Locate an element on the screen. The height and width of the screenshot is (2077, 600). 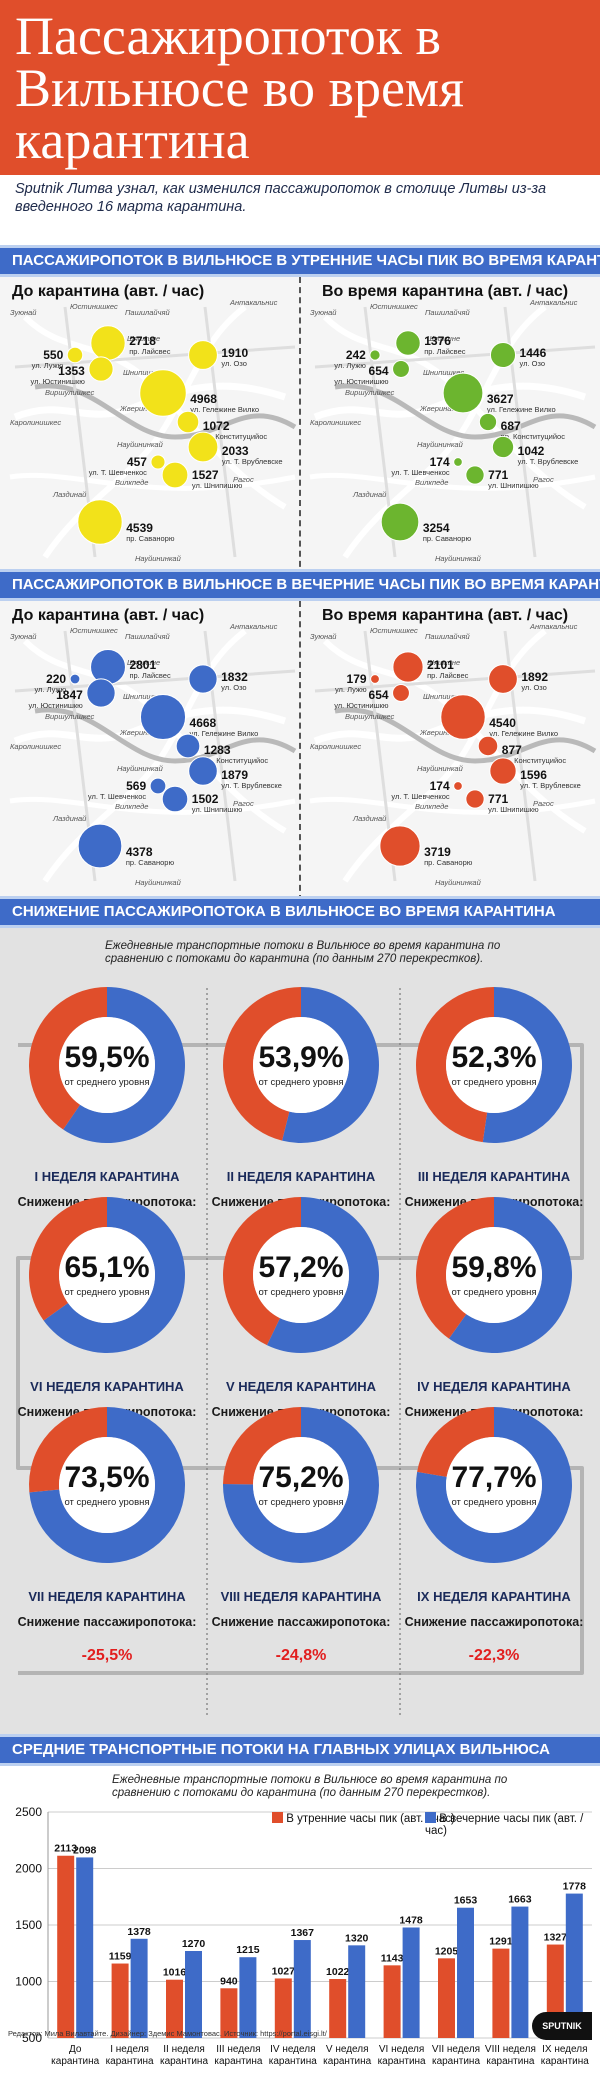
reduction-label: Снижение пассажиропотока: is located at coordinates (301, 1622).